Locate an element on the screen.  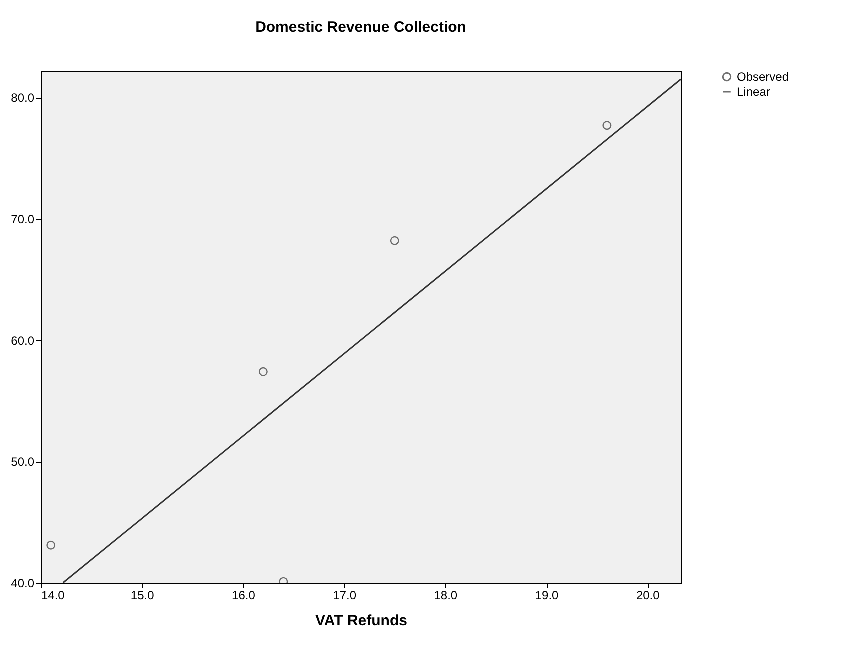
y-tick-label: 50.0 is located at coordinates (23, 462).